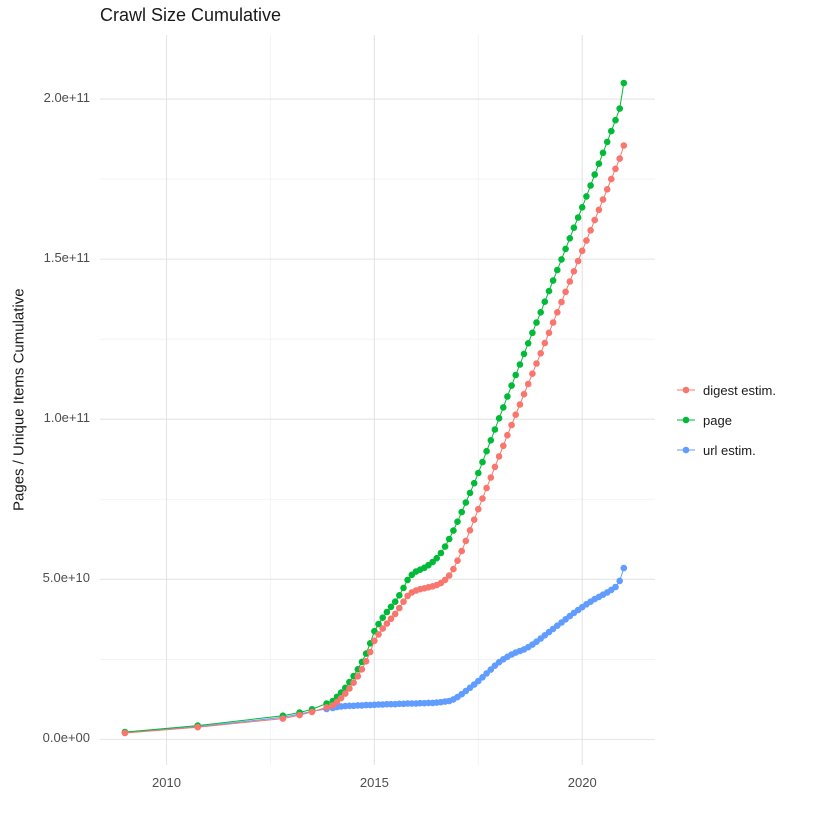 Image resolution: width=826 pixels, height=827 pixels. What do you see at coordinates (582, 782) in the screenshot?
I see `x-axis-tick-label: 2020` at bounding box center [582, 782].